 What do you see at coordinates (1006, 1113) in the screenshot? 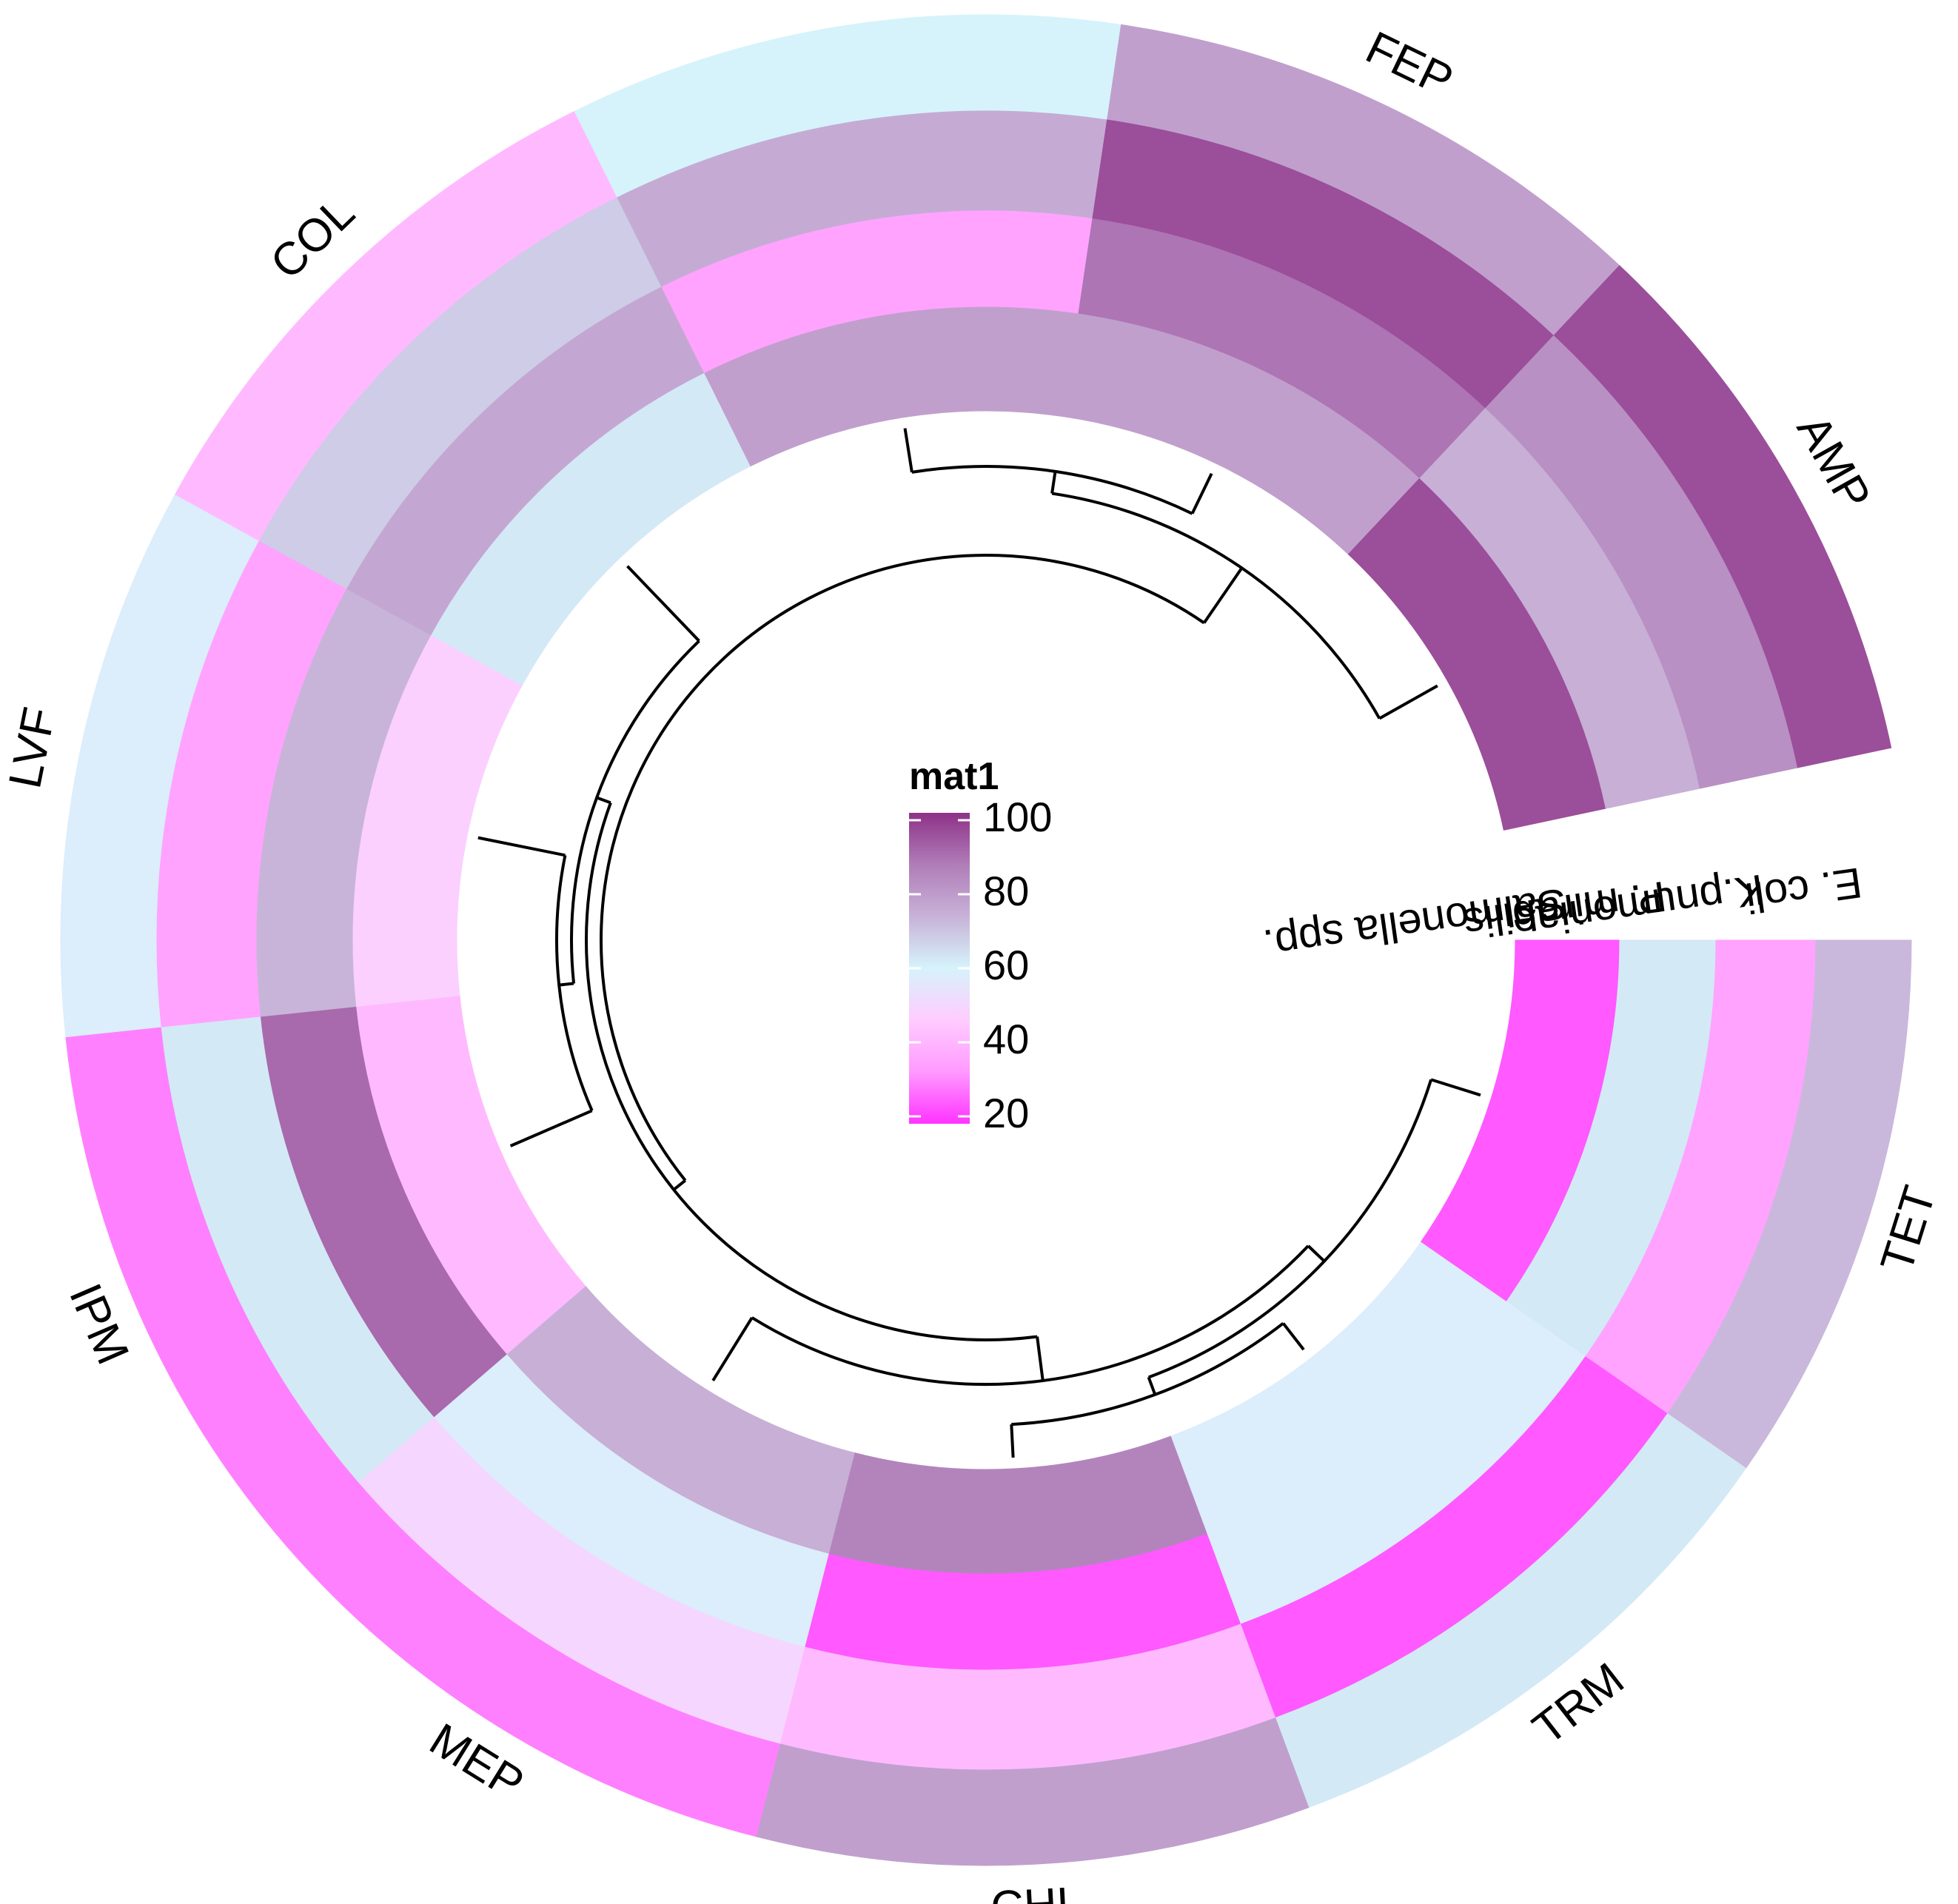
I see `legend-tick-label: 20` at bounding box center [1006, 1113].